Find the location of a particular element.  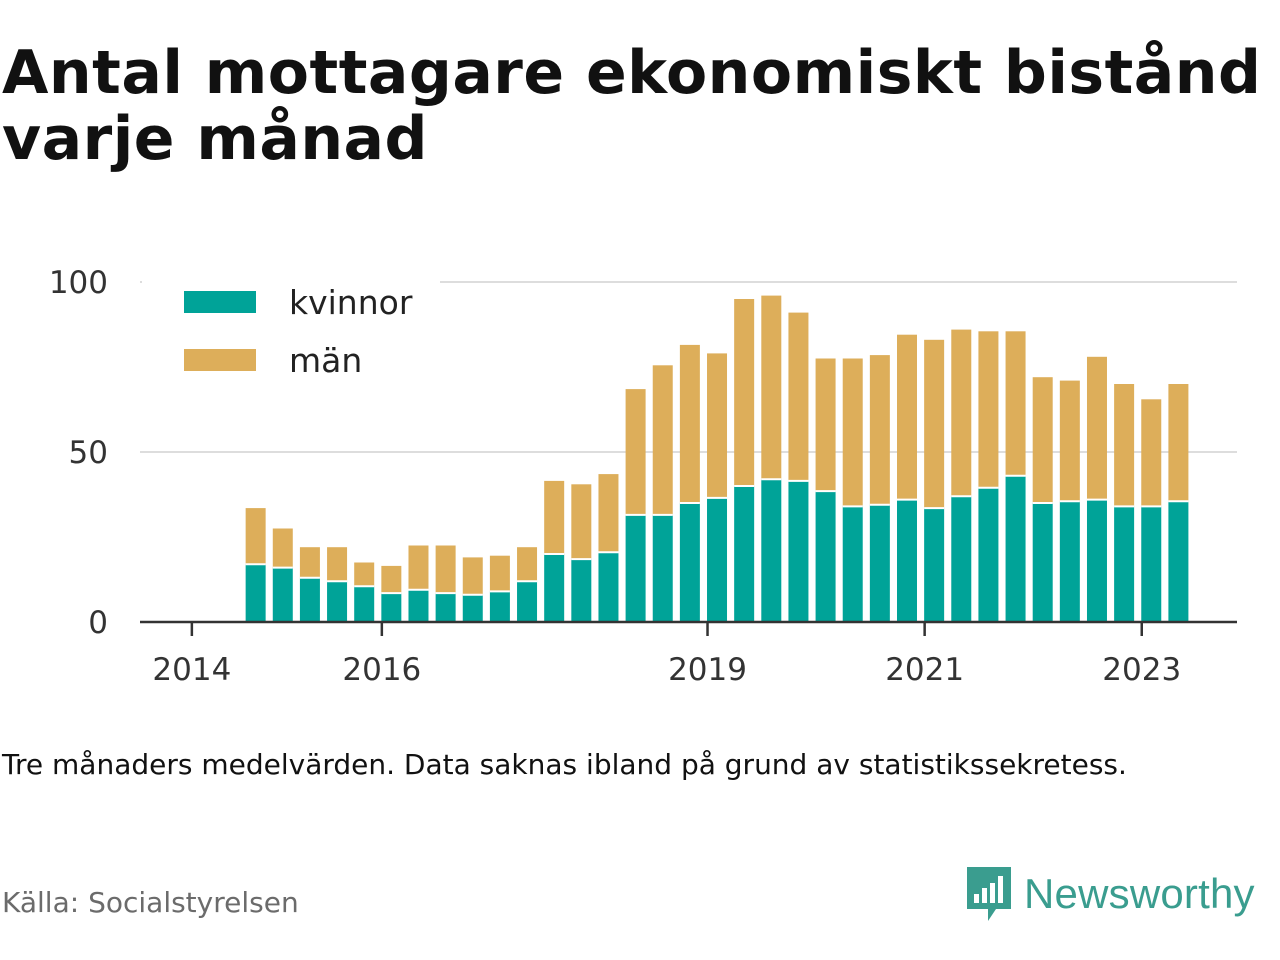

x-tick-label-2023: 2023 is located at coordinates (1141, 670).